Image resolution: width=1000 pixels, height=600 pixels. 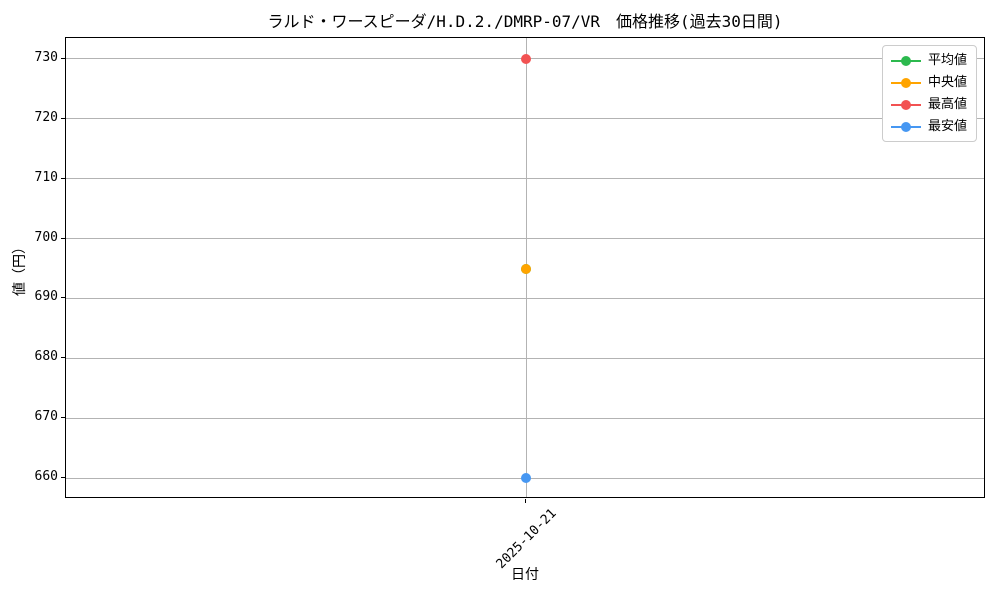 I want to click on yaxis-label: 値（円）, so click(x=20, y=268).